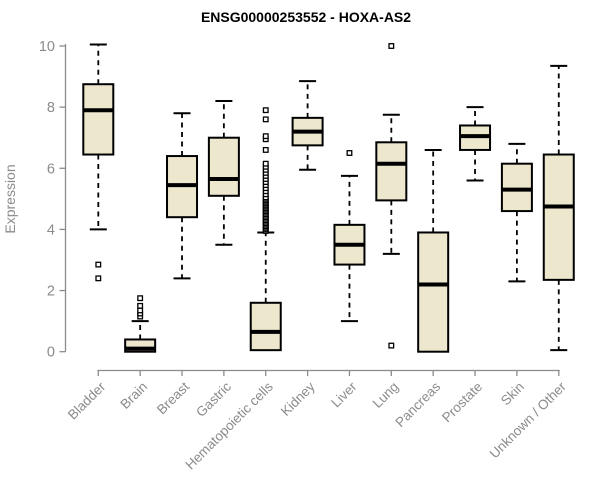 This screenshot has width=600, height=500. What do you see at coordinates (298, 399) in the screenshot?
I see `category-label-kidney: Kidney` at bounding box center [298, 399].